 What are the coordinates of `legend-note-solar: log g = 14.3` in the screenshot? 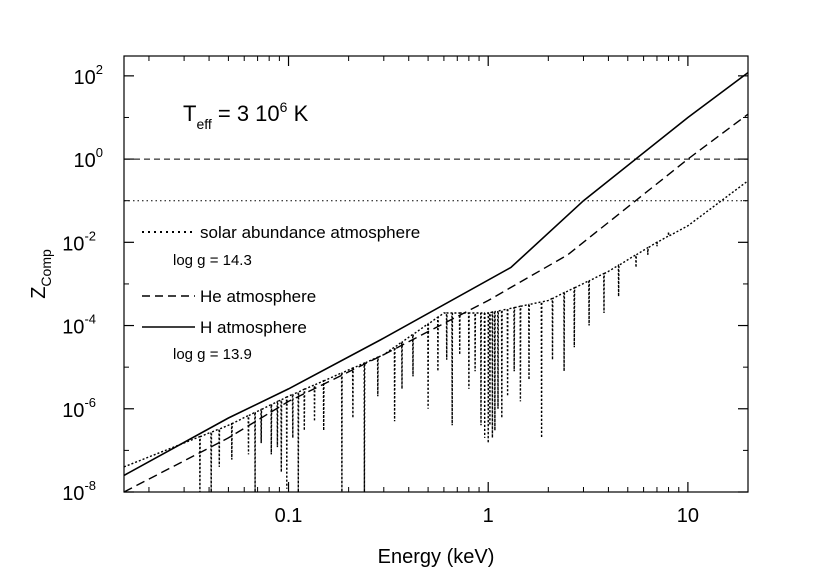 It's located at (212, 260).